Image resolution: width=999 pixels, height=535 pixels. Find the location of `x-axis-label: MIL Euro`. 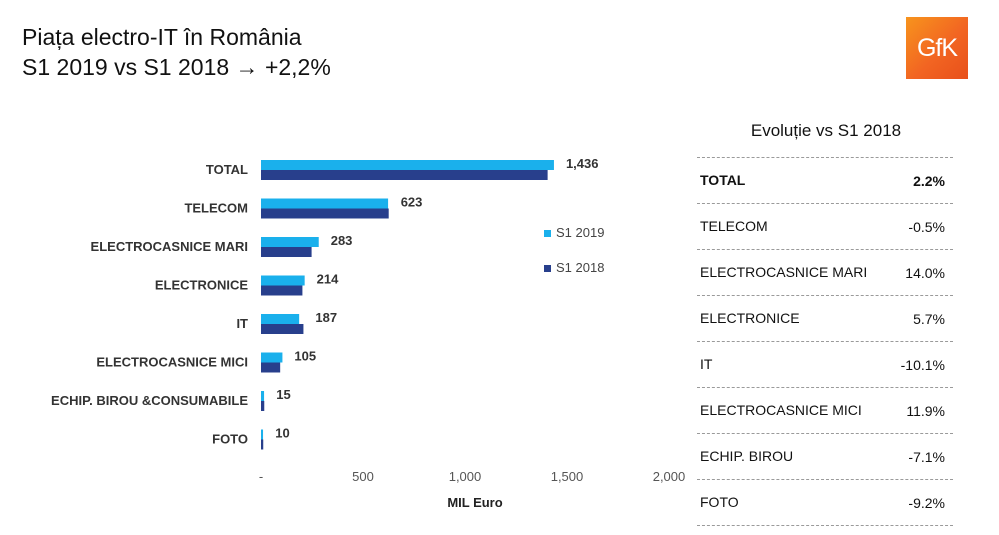

x-axis-label: MIL Euro is located at coordinates (474, 502).